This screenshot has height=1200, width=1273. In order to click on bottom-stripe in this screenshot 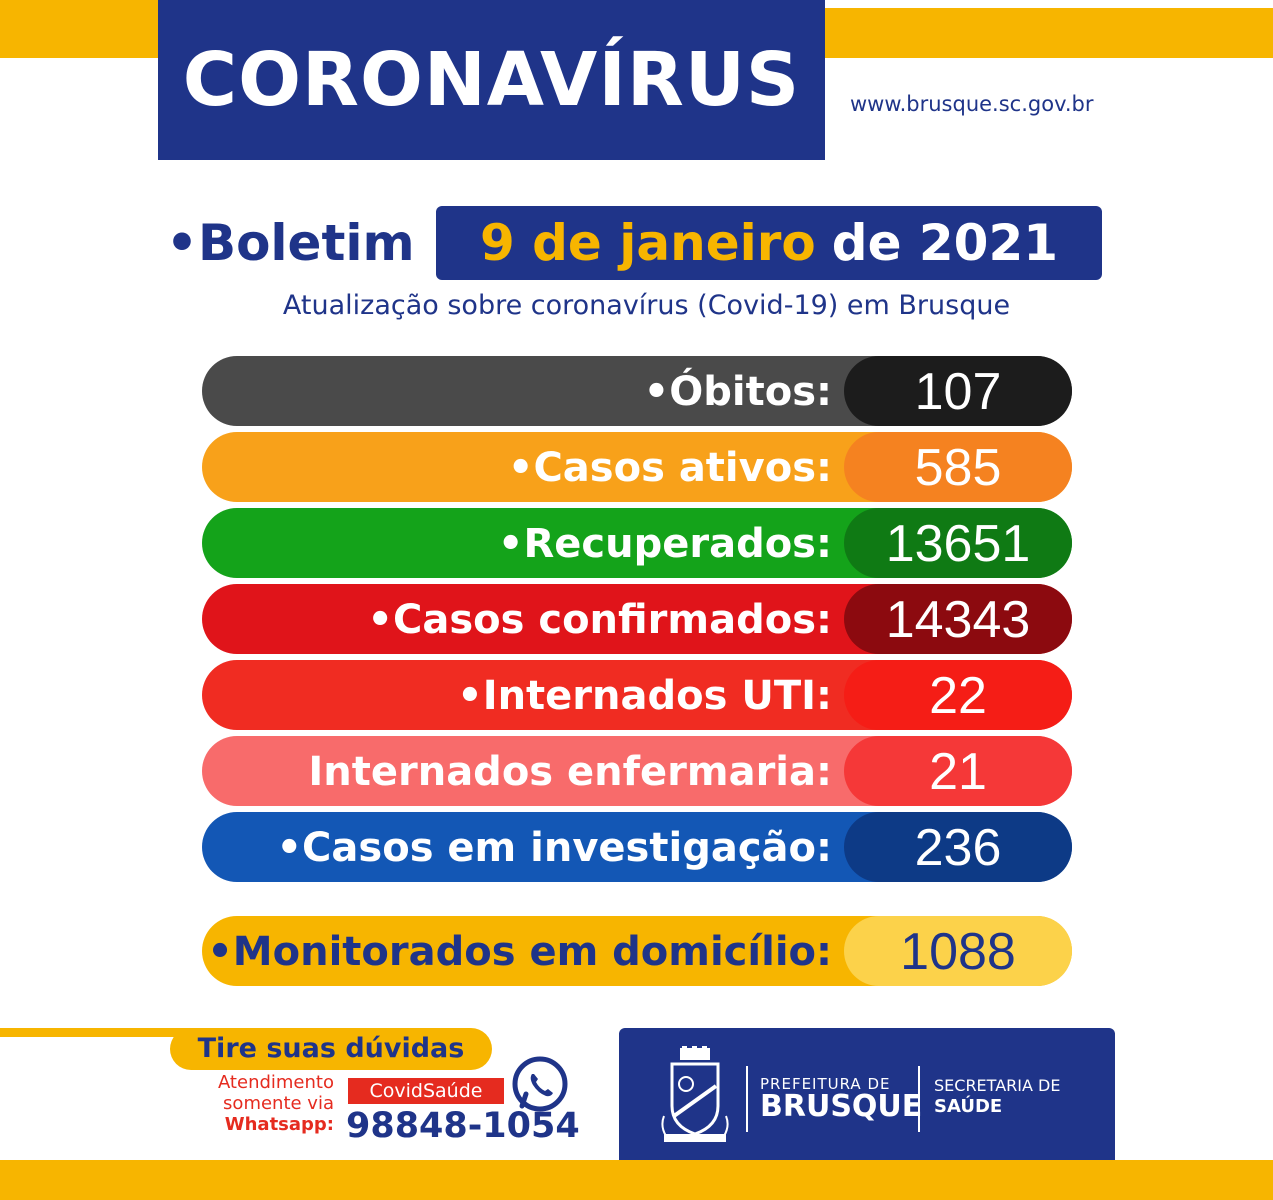, I will do `click(636, 1180)`.